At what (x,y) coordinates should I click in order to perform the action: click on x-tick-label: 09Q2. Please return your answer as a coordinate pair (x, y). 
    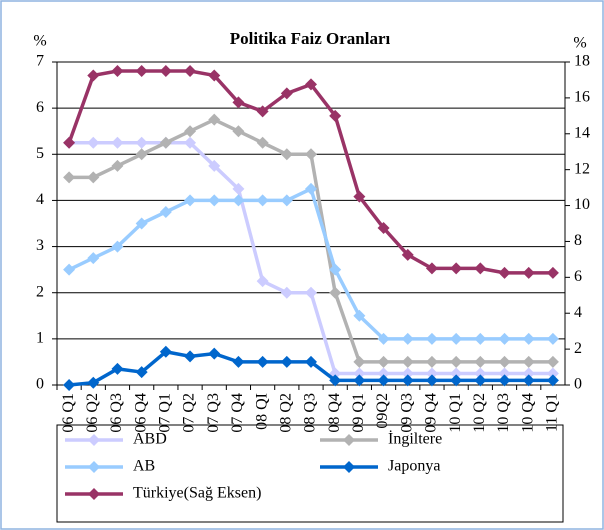
    Looking at the image, I should click on (382, 411).